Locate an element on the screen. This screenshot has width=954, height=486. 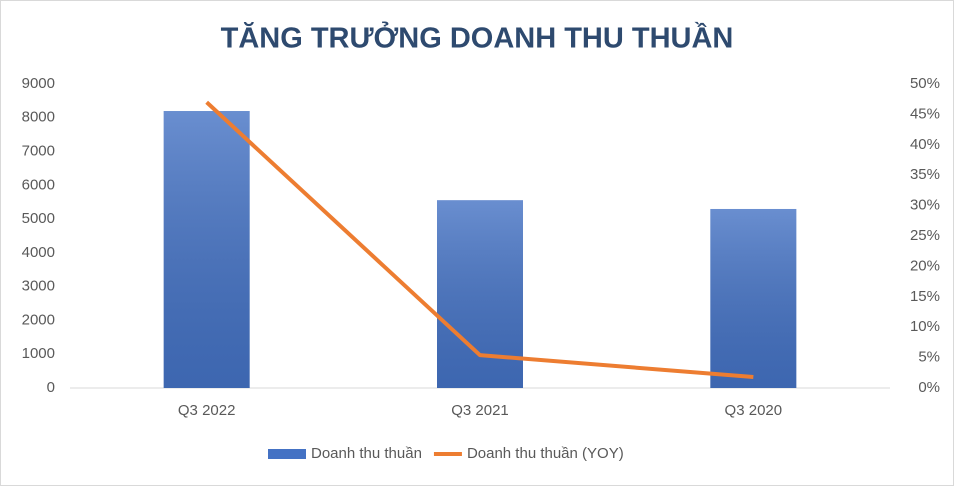
y-tick-label: 2000 is located at coordinates (38, 319).